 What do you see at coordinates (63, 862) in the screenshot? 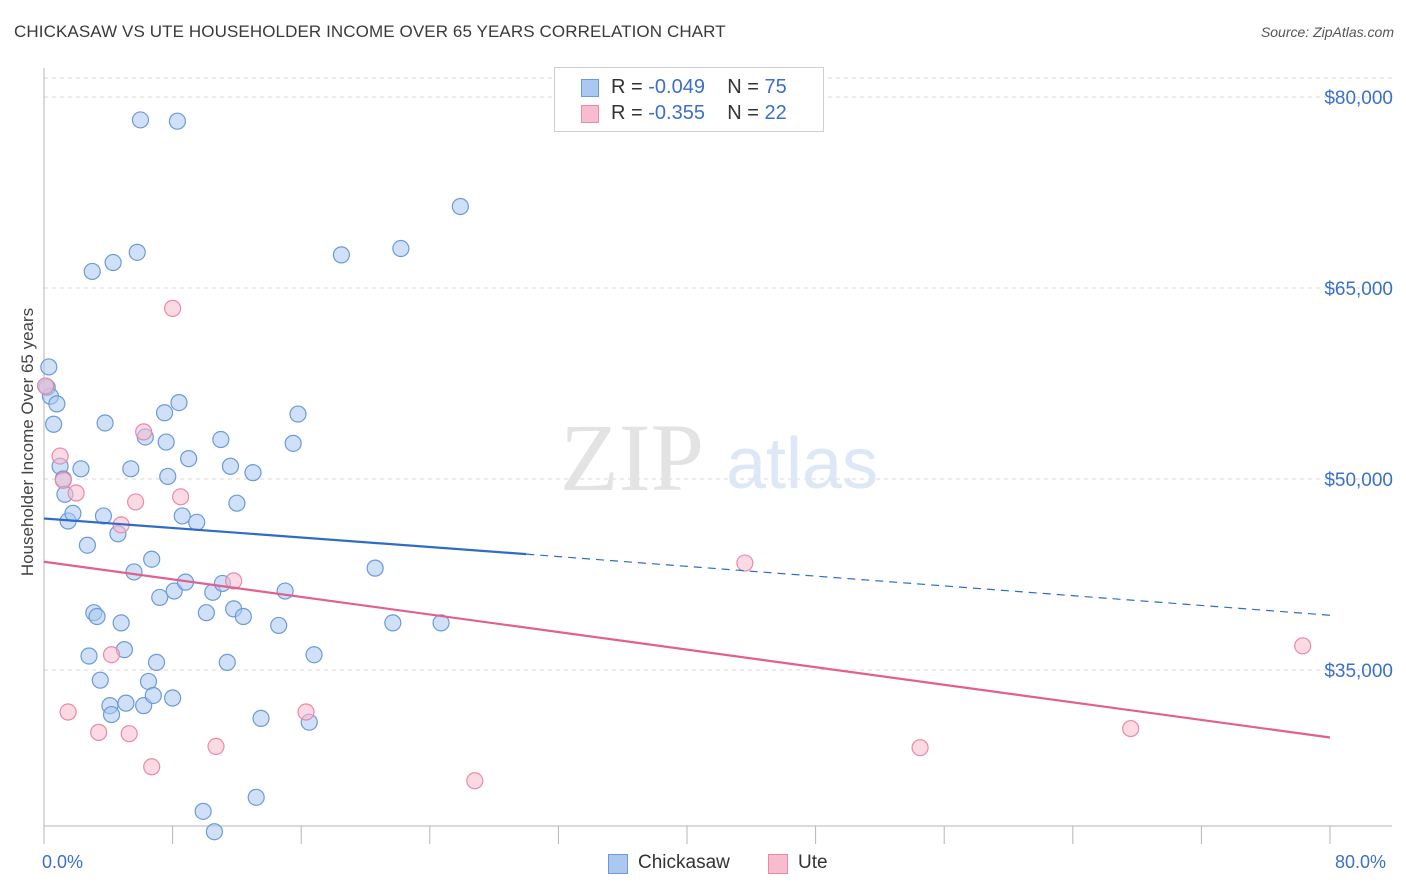
I see `x-tick-label-min: 0.0%` at bounding box center [63, 862].